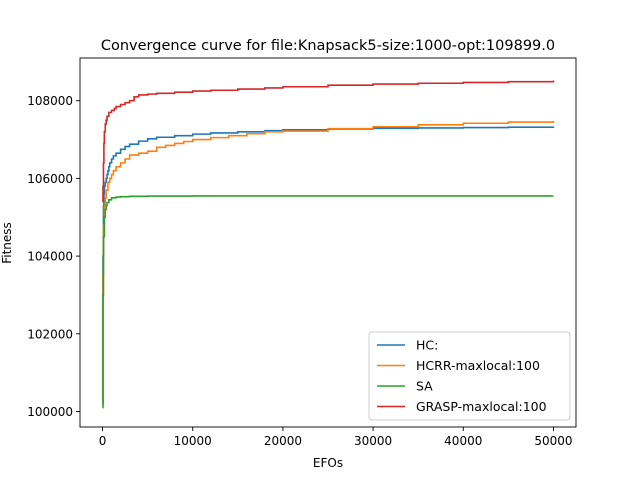 This screenshot has width=640, height=485. I want to click on legend-label: HCRR-maxlocal:100, so click(478, 365).